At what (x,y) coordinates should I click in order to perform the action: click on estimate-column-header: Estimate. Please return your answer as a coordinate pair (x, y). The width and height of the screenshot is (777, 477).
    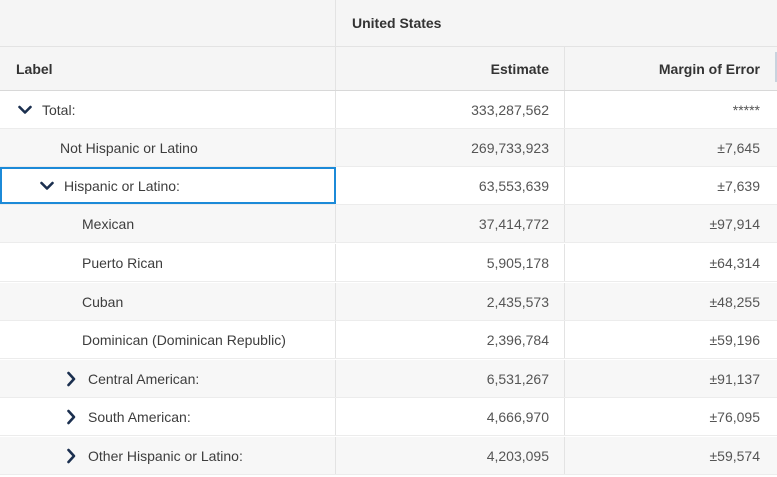
    Looking at the image, I should click on (450, 68).